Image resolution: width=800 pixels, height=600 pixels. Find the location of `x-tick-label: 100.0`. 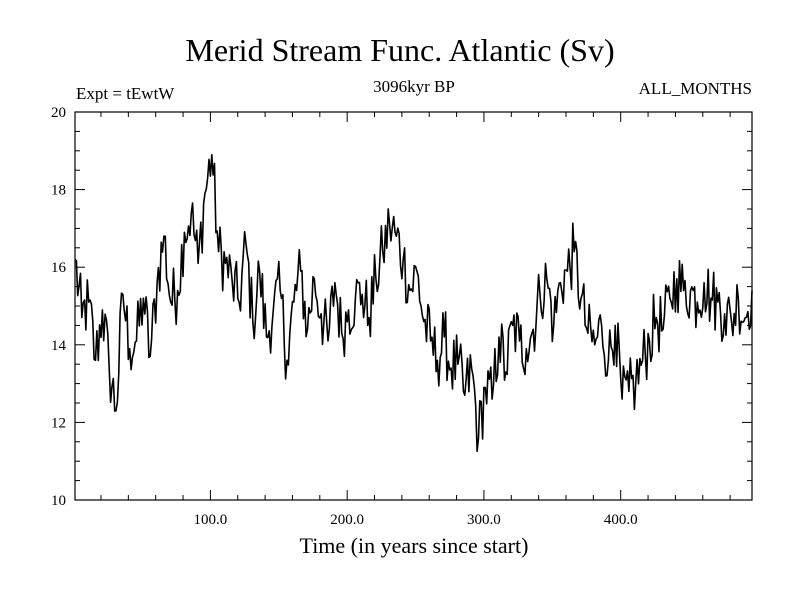

x-tick-label: 100.0 is located at coordinates (211, 520).